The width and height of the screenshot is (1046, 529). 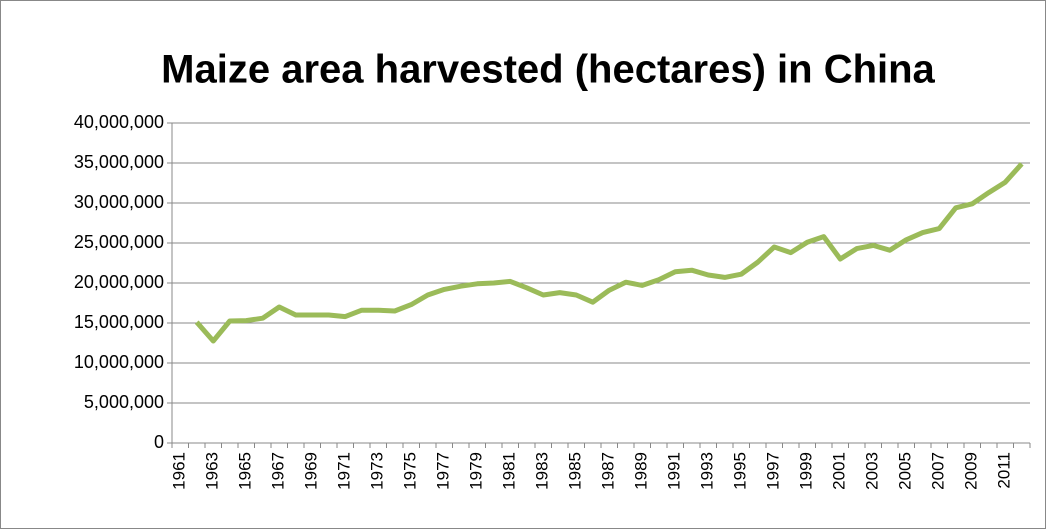 What do you see at coordinates (278, 471) in the screenshot?
I see `x-tick-label: 1967` at bounding box center [278, 471].